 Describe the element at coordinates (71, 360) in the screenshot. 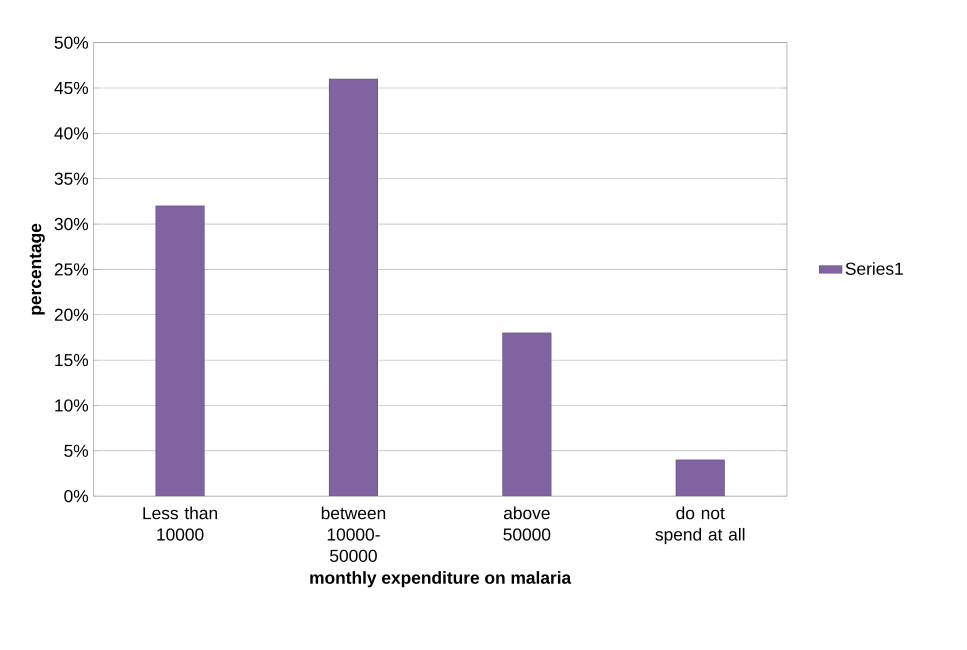

I see `y-tick-label: 15%` at that location.